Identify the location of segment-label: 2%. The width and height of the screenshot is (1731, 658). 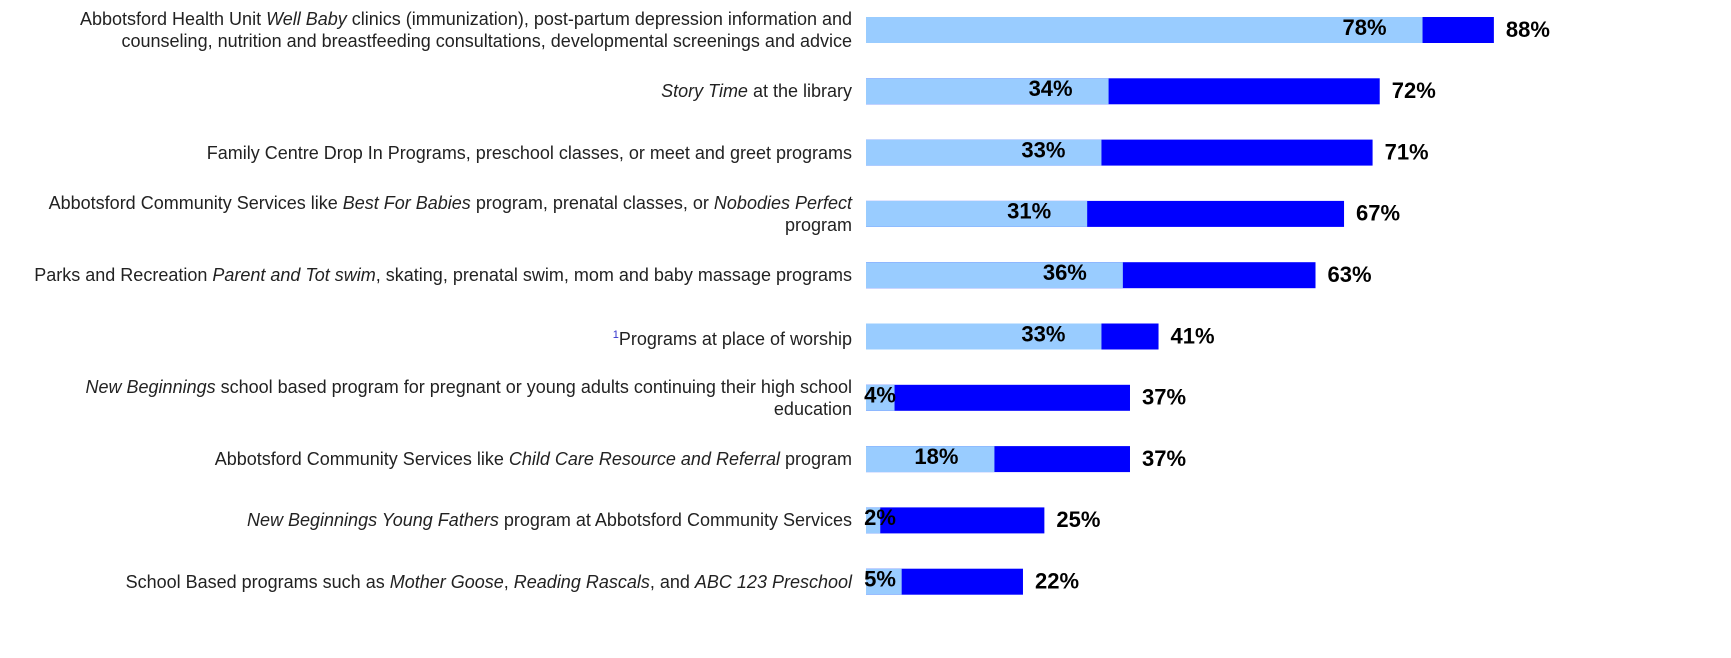
(880, 517).